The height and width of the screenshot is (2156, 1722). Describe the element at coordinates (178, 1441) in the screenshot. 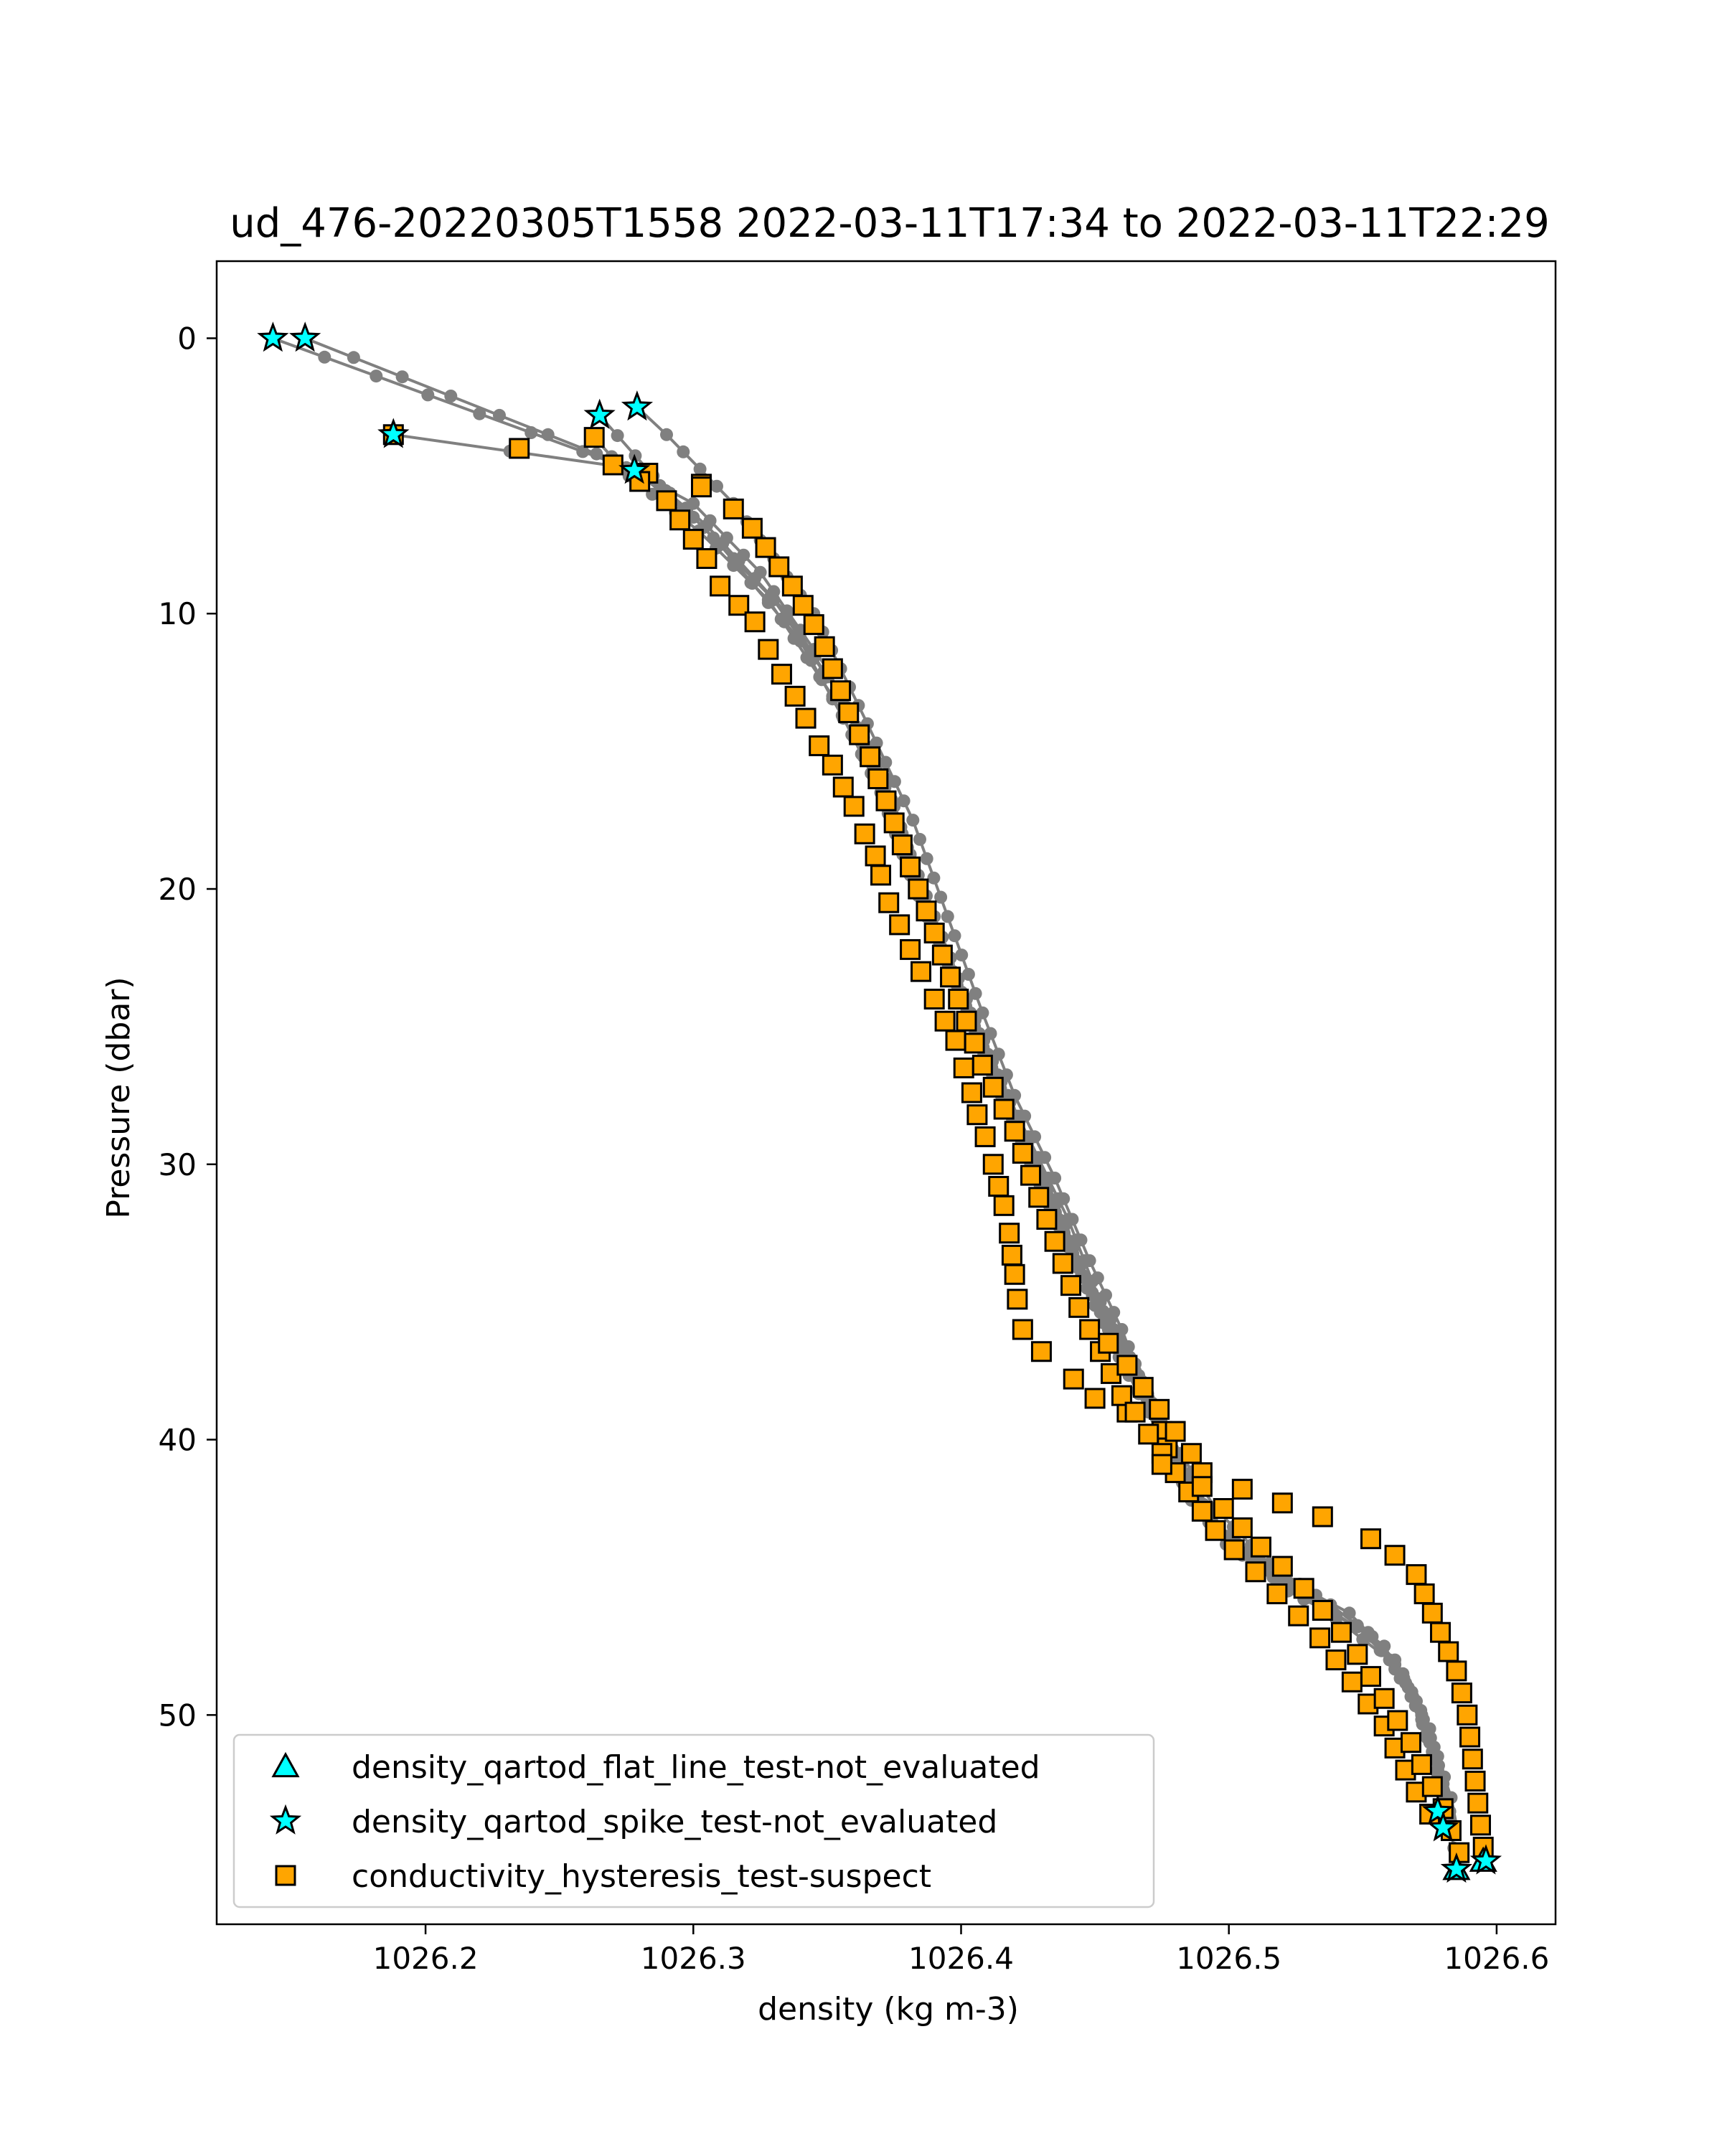

I see `y-tick-label: 40` at that location.